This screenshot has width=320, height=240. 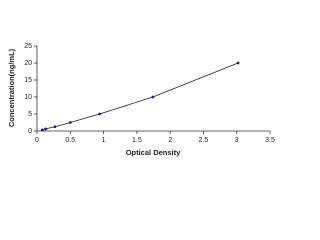 I want to click on x-tick-label: 0.5, so click(x=70, y=140).